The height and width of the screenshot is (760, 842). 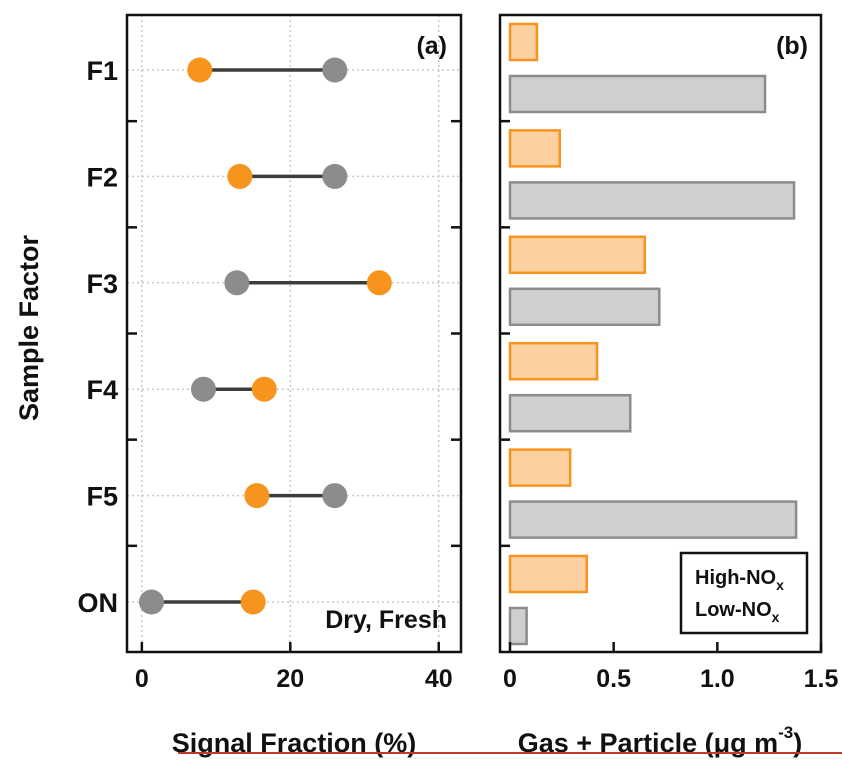 I want to click on legend-box, so click(x=744, y=593).